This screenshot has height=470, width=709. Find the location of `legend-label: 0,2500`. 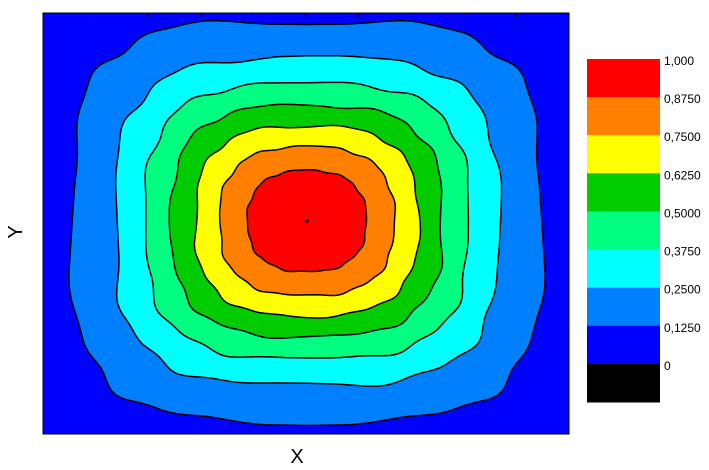

legend-label: 0,2500 is located at coordinates (682, 290).